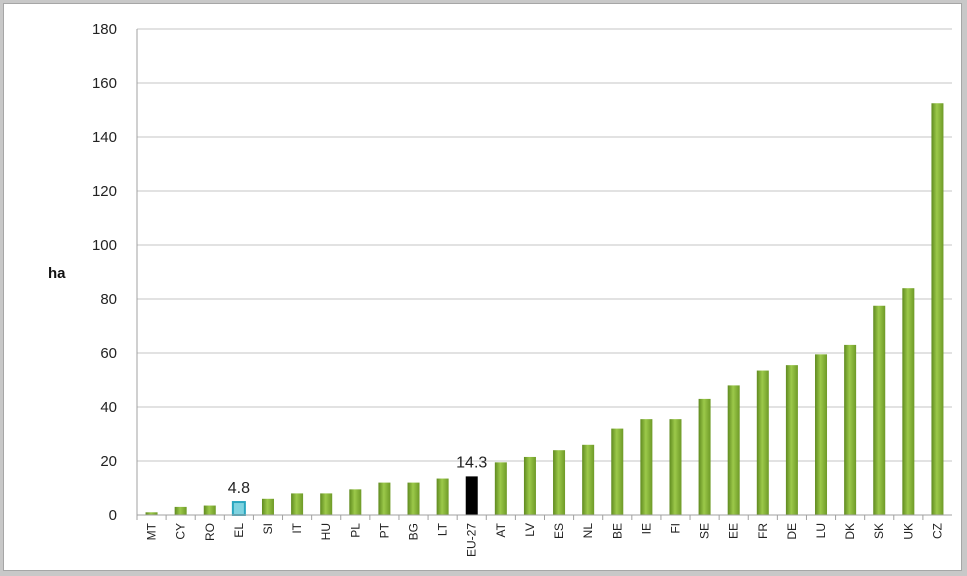 Image resolution: width=967 pixels, height=576 pixels. What do you see at coordinates (104, 245) in the screenshot?
I see `y-tick-label: 100` at bounding box center [104, 245].